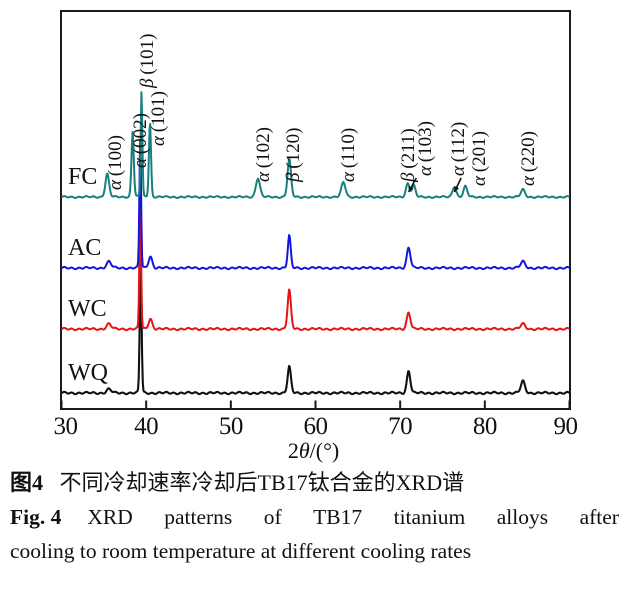 This screenshot has height=604, width=627. I want to click on peak-label-a102: α (102), so click(264, 154).